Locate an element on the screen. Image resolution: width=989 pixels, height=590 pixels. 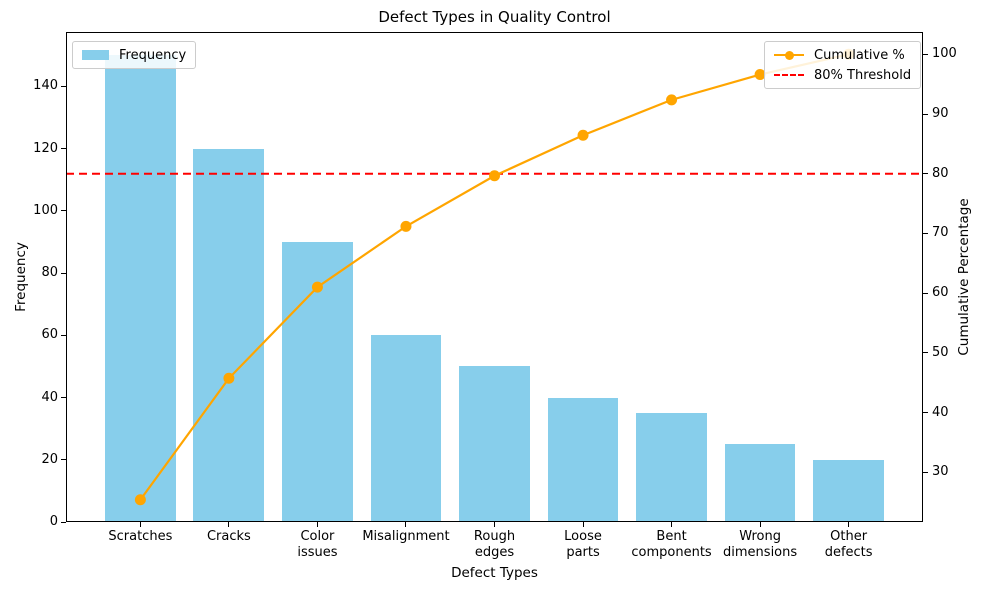
bar-wrong-dimensions is located at coordinates (760, 483).